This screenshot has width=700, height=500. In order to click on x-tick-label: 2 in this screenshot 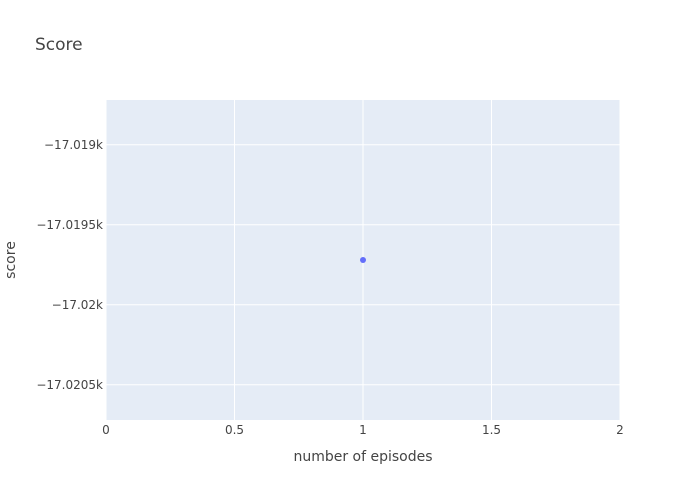, I will do `click(620, 430)`.